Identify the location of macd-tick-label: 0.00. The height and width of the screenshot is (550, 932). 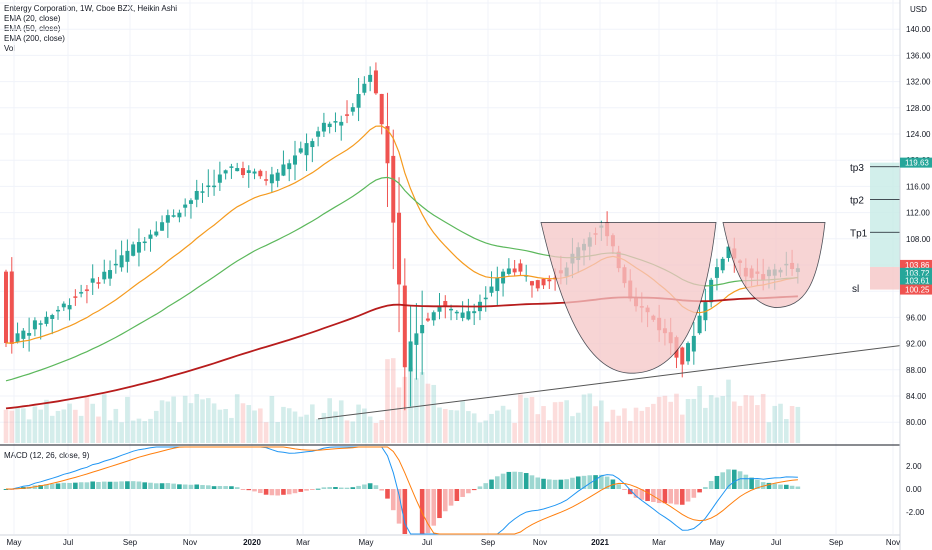
(914, 489).